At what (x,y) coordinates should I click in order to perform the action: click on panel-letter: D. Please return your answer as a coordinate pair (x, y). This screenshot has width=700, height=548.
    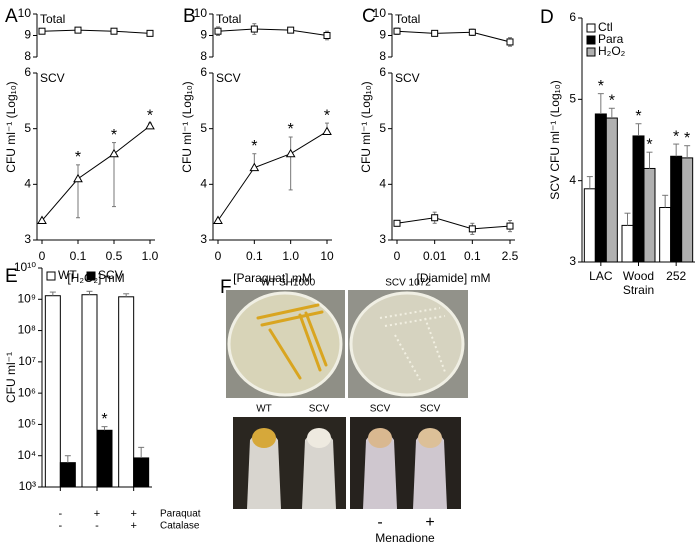
    Looking at the image, I should click on (547, 17).